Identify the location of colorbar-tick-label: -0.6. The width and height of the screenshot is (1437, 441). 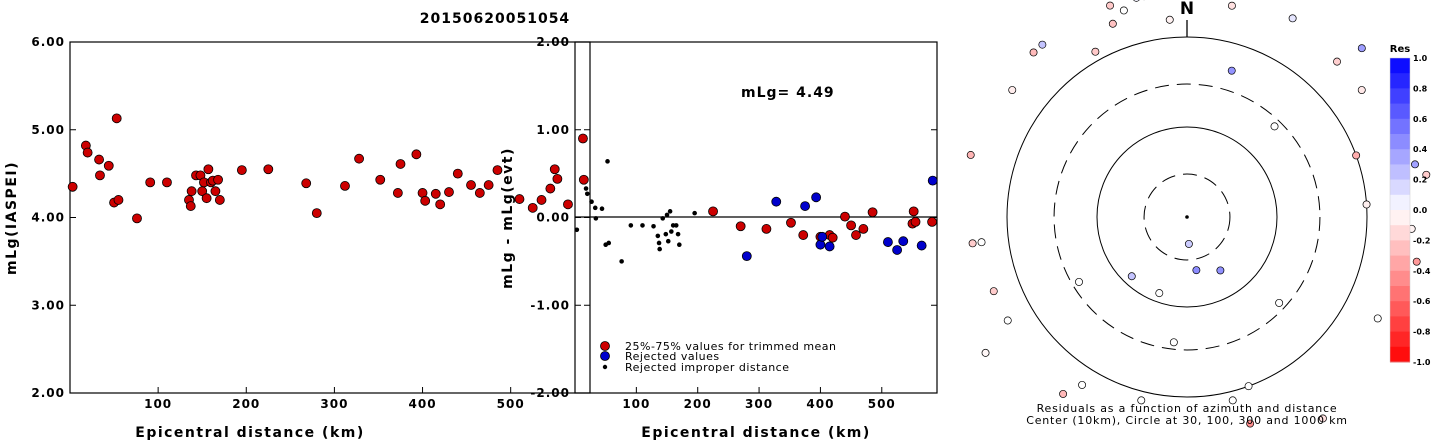
(1422, 301).